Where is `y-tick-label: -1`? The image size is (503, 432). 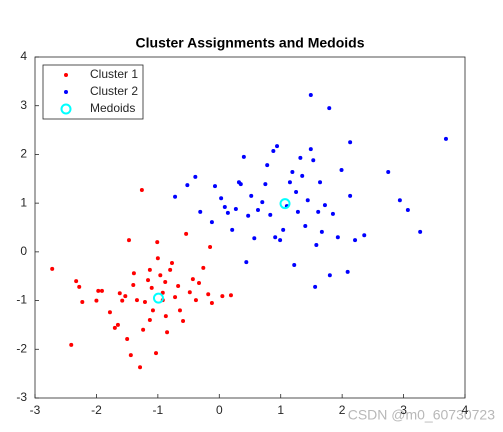
y-tick-label: -1 is located at coordinates (21, 300).